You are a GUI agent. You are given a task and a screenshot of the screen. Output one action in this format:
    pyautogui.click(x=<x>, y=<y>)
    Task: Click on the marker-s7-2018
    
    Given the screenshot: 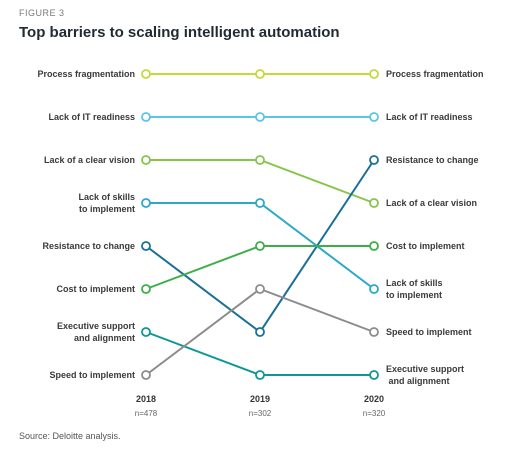 What is the action you would take?
    pyautogui.click(x=146, y=332)
    